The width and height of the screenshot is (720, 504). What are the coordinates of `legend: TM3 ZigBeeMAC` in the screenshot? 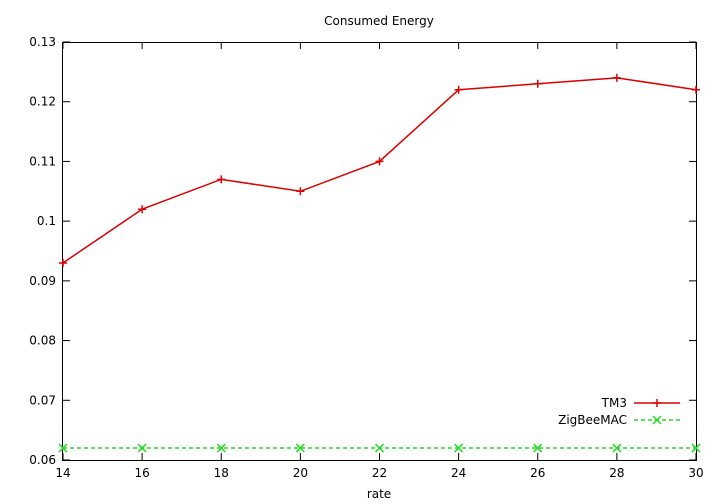 It's located at (619, 411).